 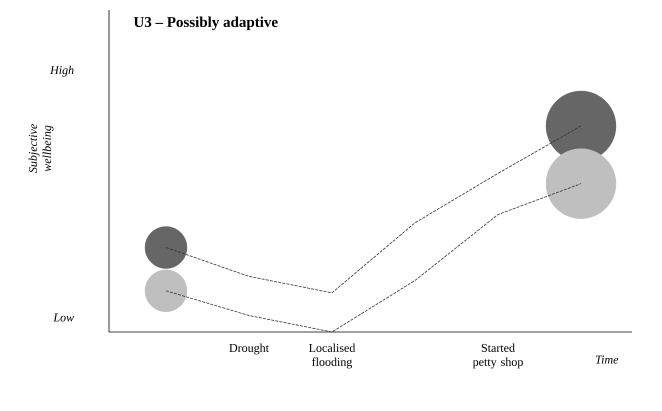 What do you see at coordinates (607, 360) in the screenshot?
I see `x-axis-title: Time` at bounding box center [607, 360].